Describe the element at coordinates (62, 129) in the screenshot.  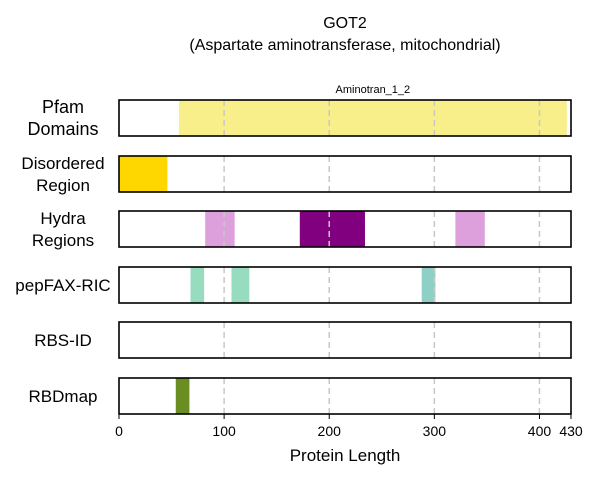
I see `track-label: Domains` at that location.